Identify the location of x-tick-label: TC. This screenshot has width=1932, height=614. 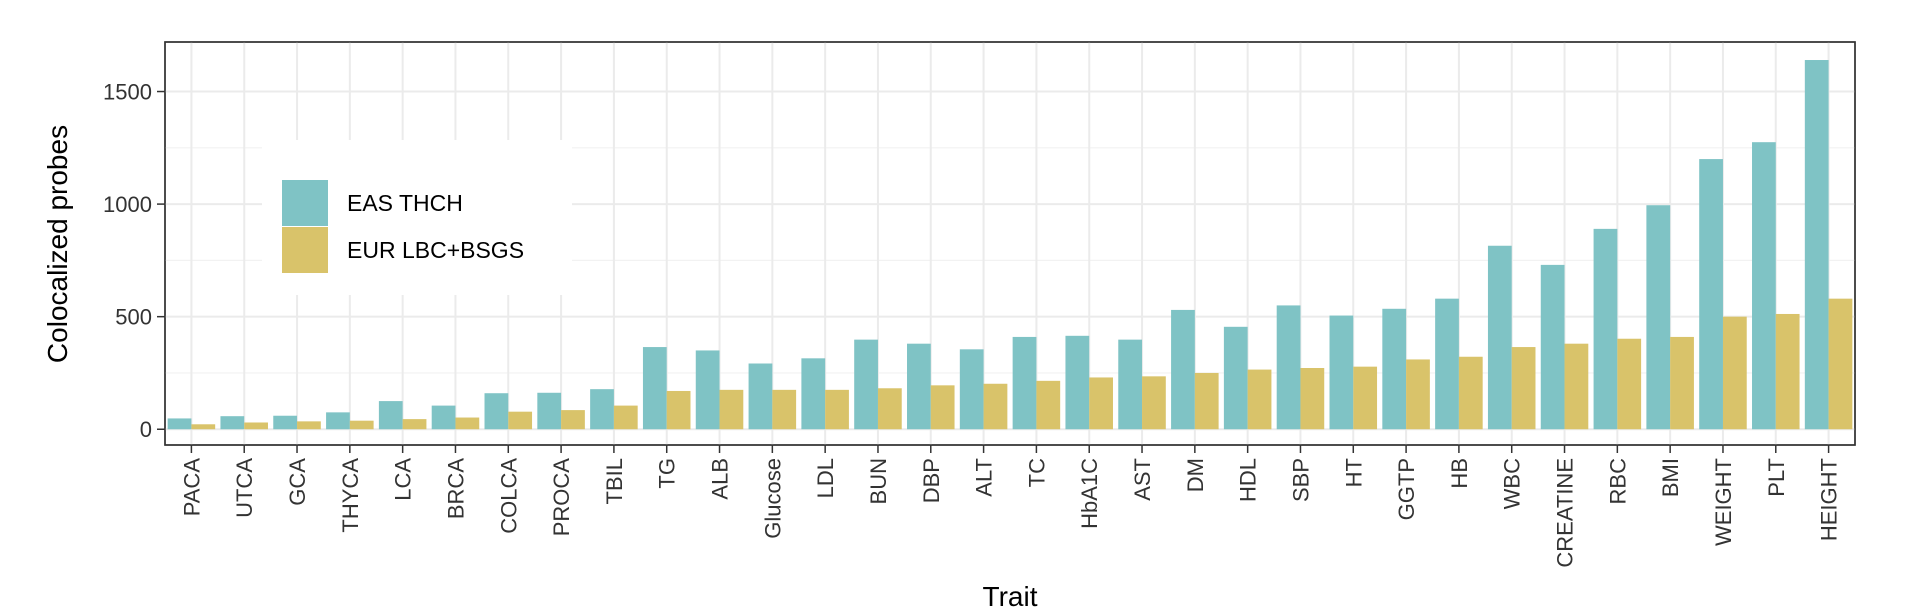
(1036, 472).